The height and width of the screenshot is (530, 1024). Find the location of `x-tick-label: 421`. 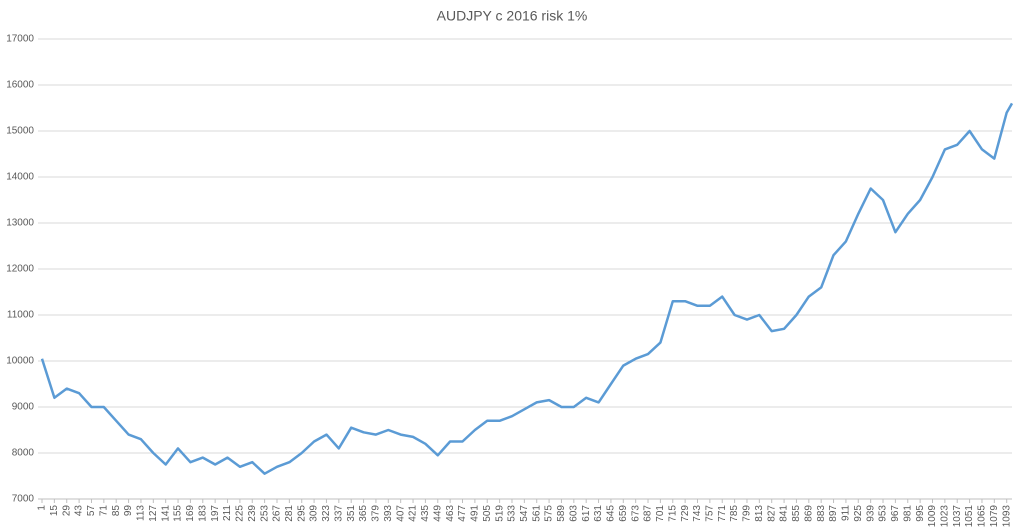

x-tick-label: 421 is located at coordinates (413, 513).